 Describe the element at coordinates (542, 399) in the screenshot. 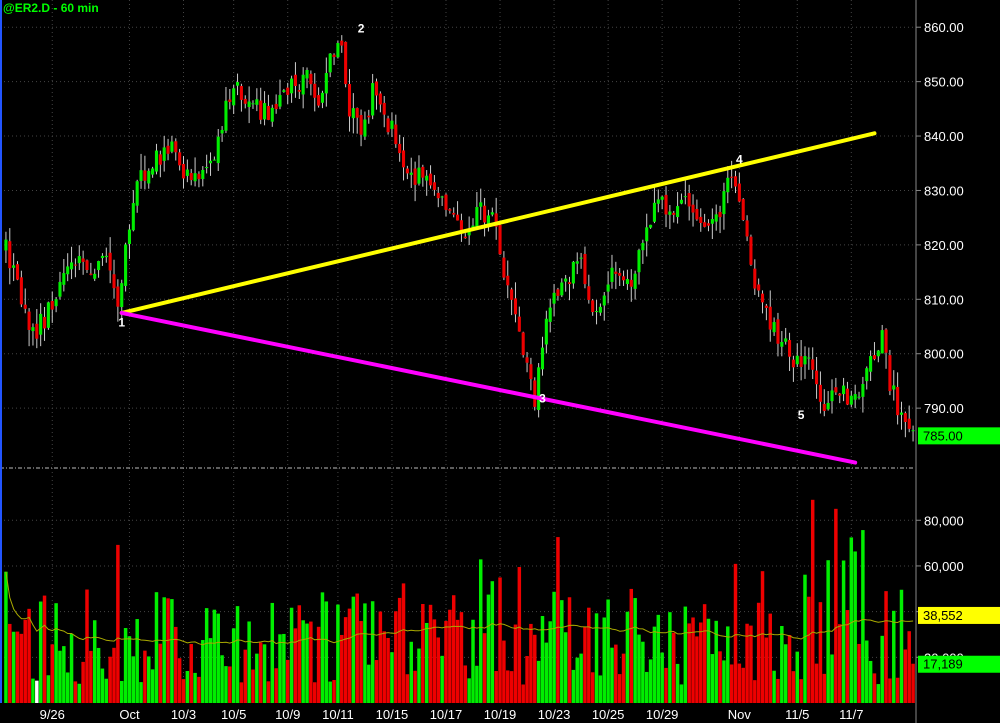

I see `pivot-label: 3` at that location.